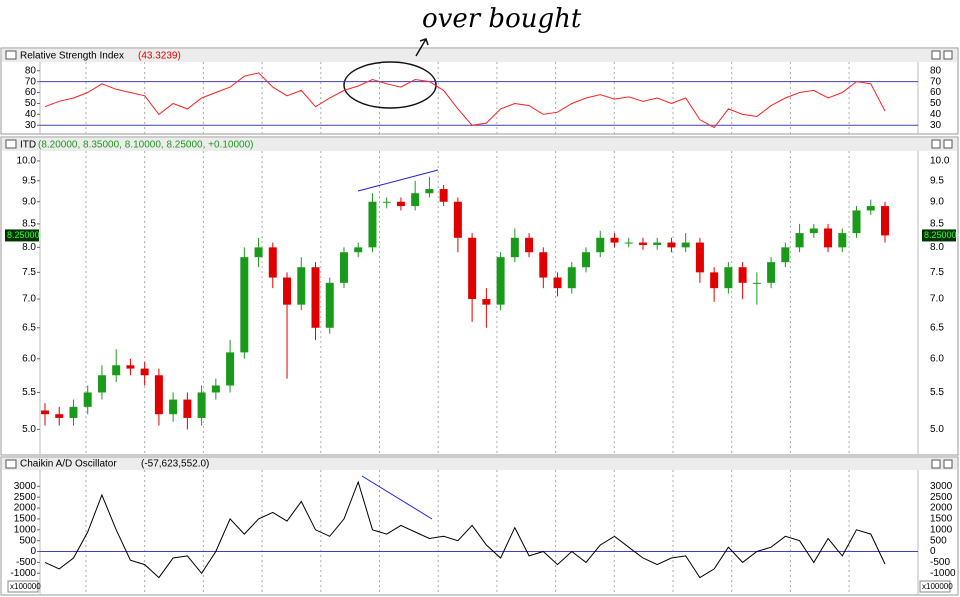 This screenshot has height=597, width=960. Describe the element at coordinates (941, 529) in the screenshot. I see `y-tick-label-right: 1000` at that location.